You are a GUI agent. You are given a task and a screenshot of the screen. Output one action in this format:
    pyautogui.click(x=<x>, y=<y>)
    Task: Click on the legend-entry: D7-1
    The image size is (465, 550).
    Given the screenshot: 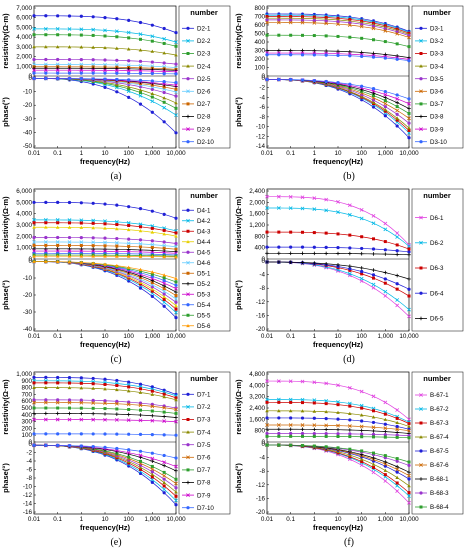 What is the action you would take?
    pyautogui.click(x=204, y=395)
    